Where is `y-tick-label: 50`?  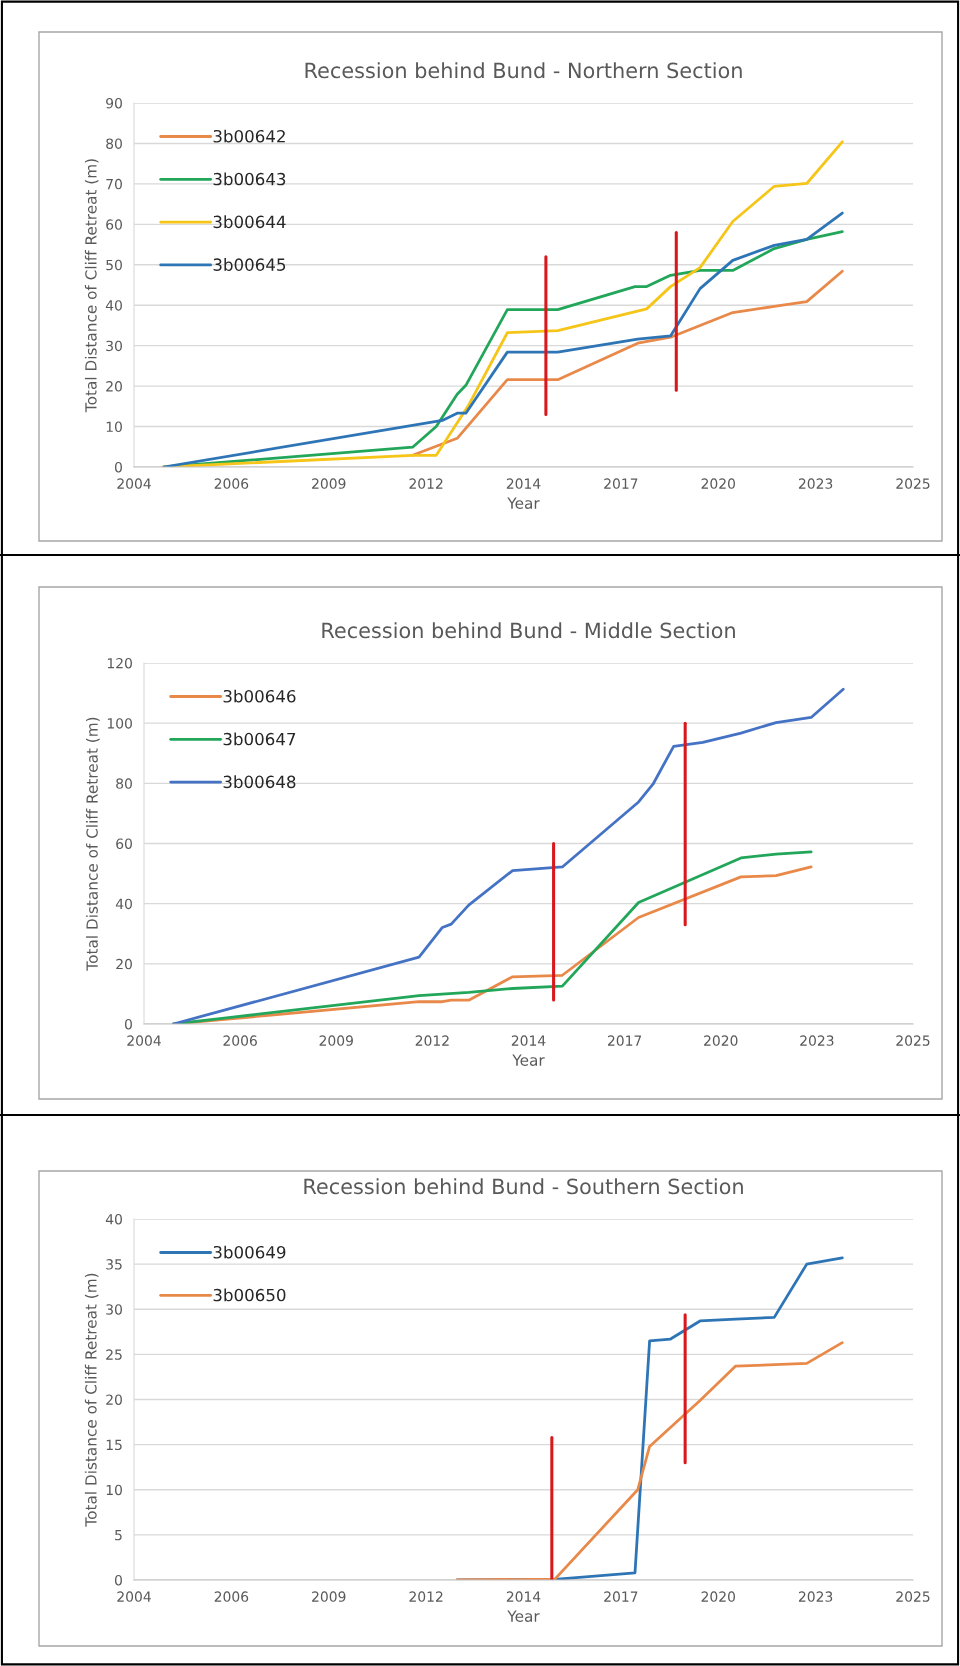 y-tick-label: 50 is located at coordinates (114, 265).